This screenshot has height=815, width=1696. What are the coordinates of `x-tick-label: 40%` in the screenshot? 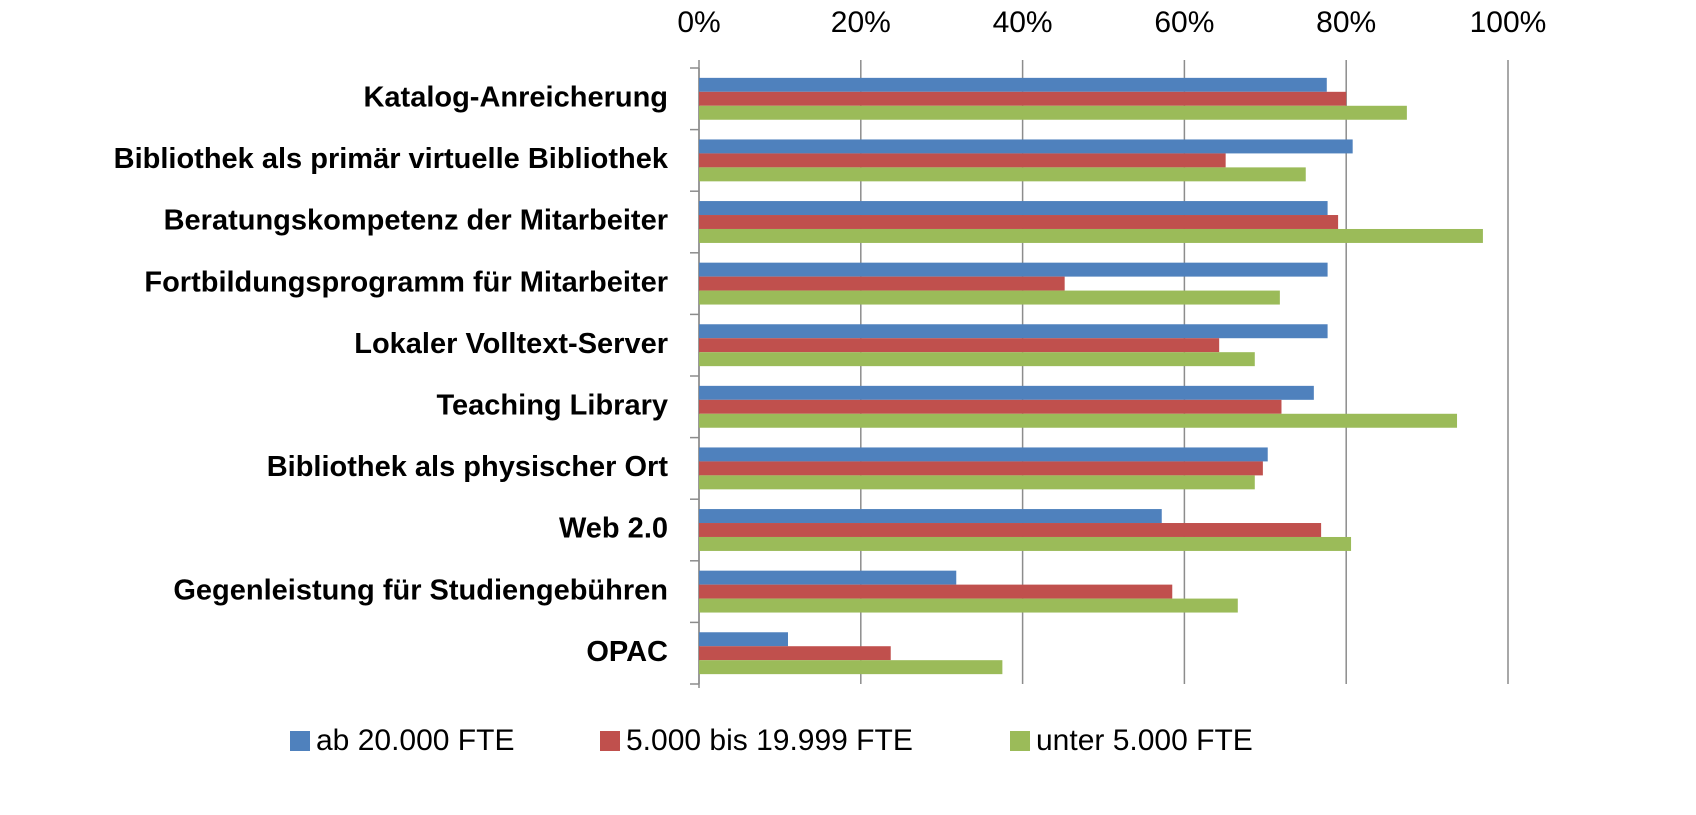 It's located at (1023, 22).